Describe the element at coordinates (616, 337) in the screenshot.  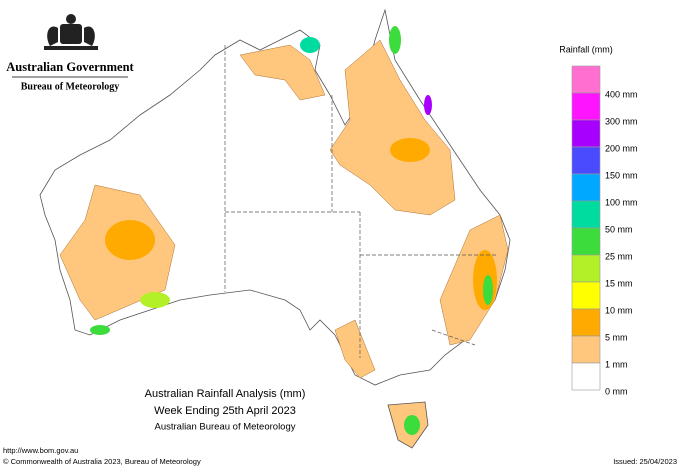
I see `legend-label: 5 mm` at that location.